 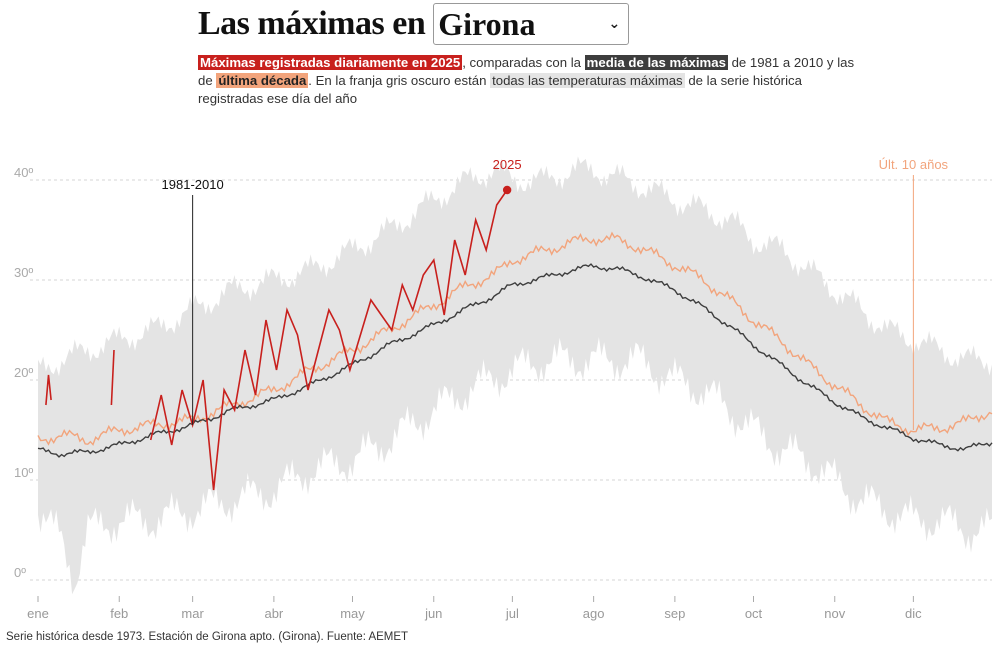 What do you see at coordinates (23, 272) in the screenshot?
I see `y-tick-label-30: 30º` at bounding box center [23, 272].